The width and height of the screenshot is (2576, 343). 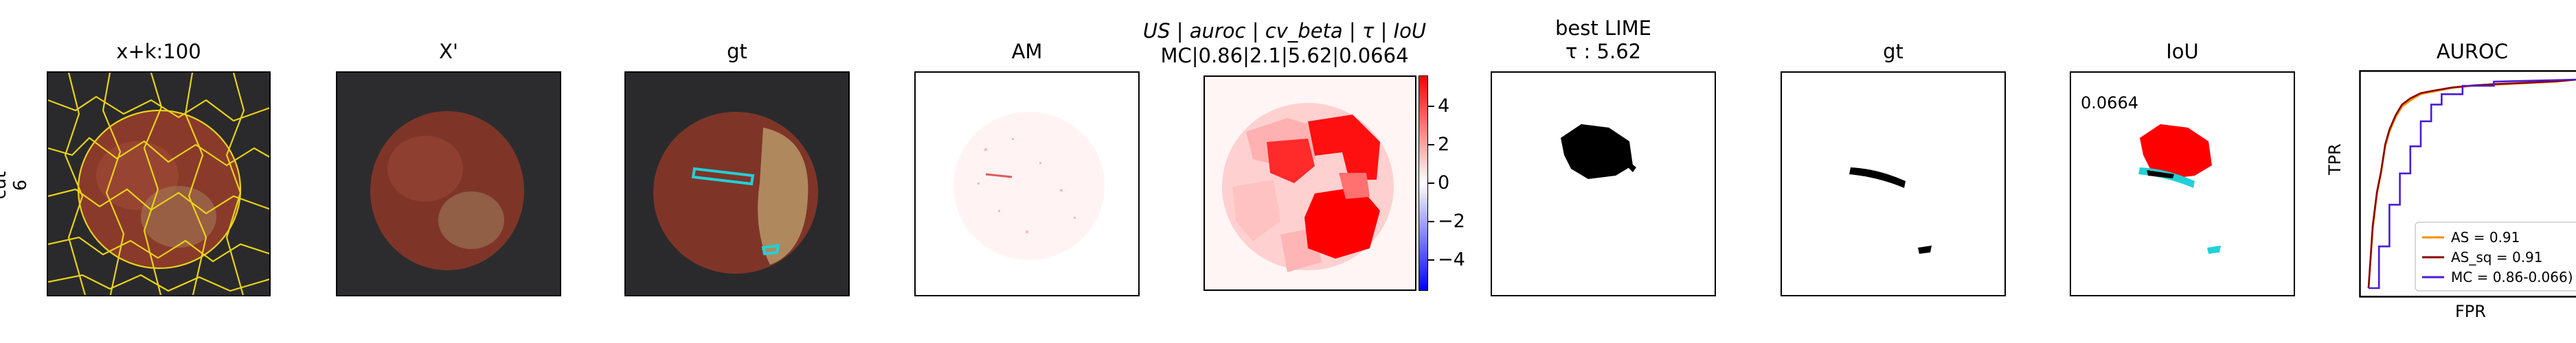 What do you see at coordinates (5, 185) in the screenshot?
I see `row-label-line1: cut` at bounding box center [5, 185].